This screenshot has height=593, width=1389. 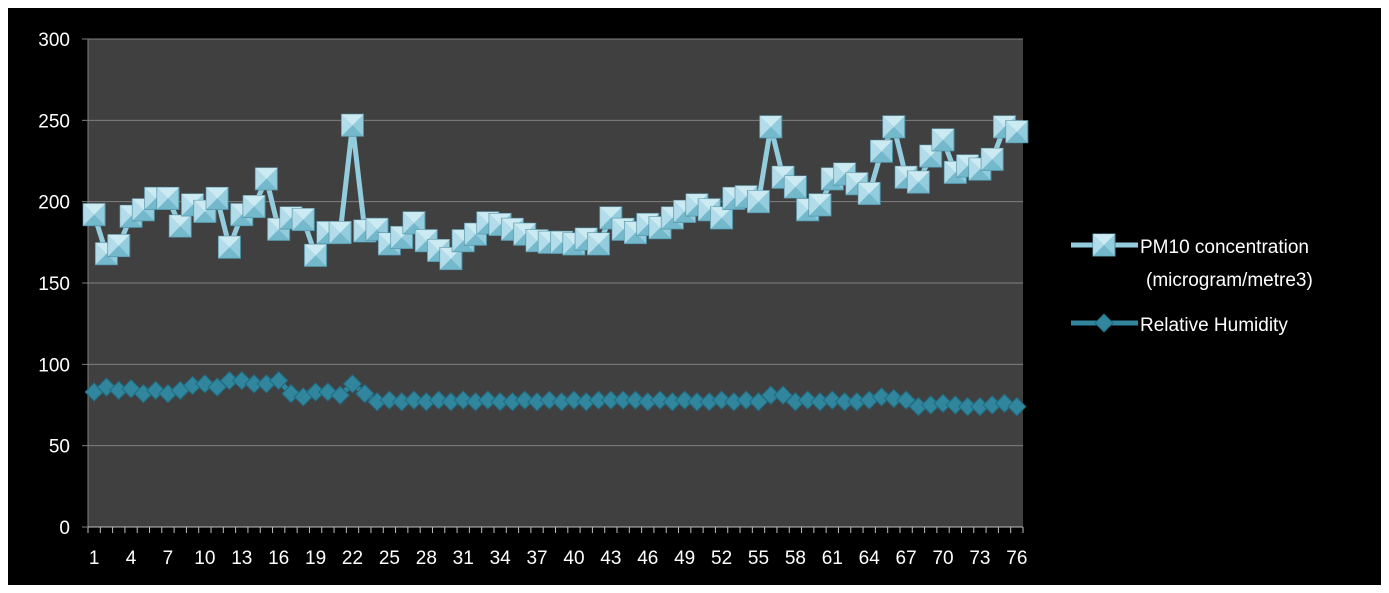 What do you see at coordinates (59, 447) in the screenshot?
I see `y-tick-label: 50` at bounding box center [59, 447].